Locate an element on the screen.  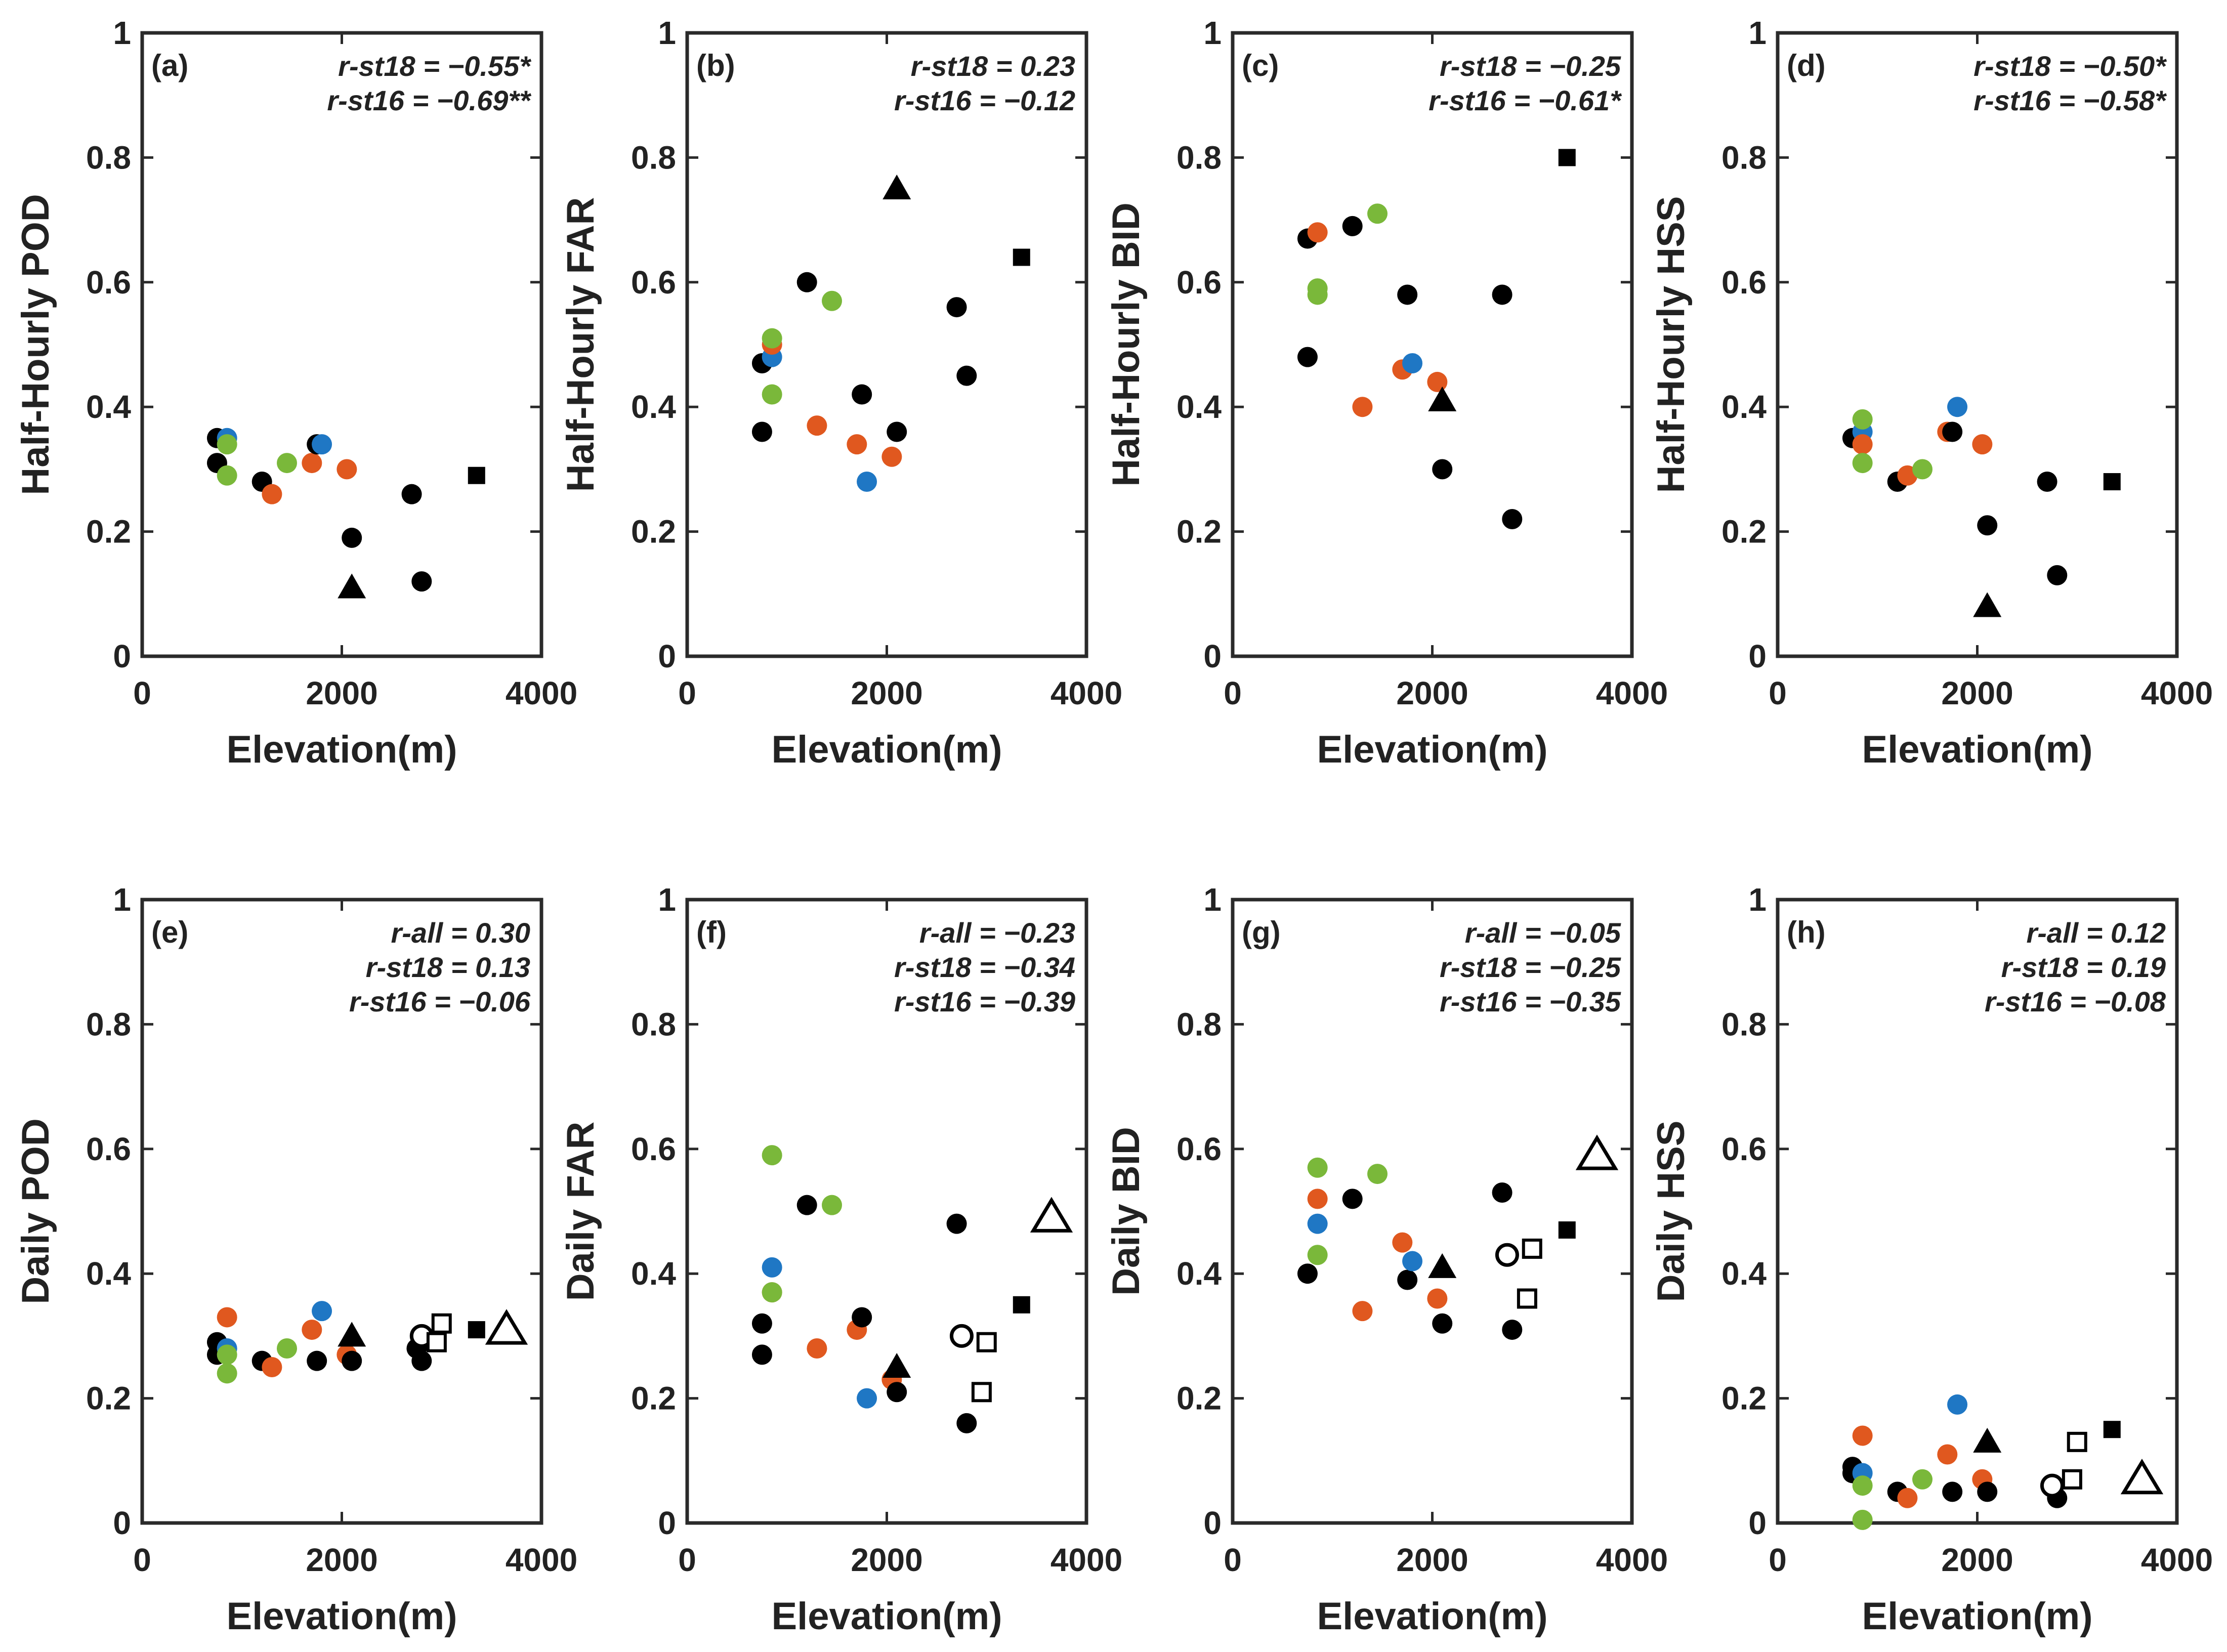
correlation-annotation: r-st18 = −0.50* is located at coordinates (2070, 66).